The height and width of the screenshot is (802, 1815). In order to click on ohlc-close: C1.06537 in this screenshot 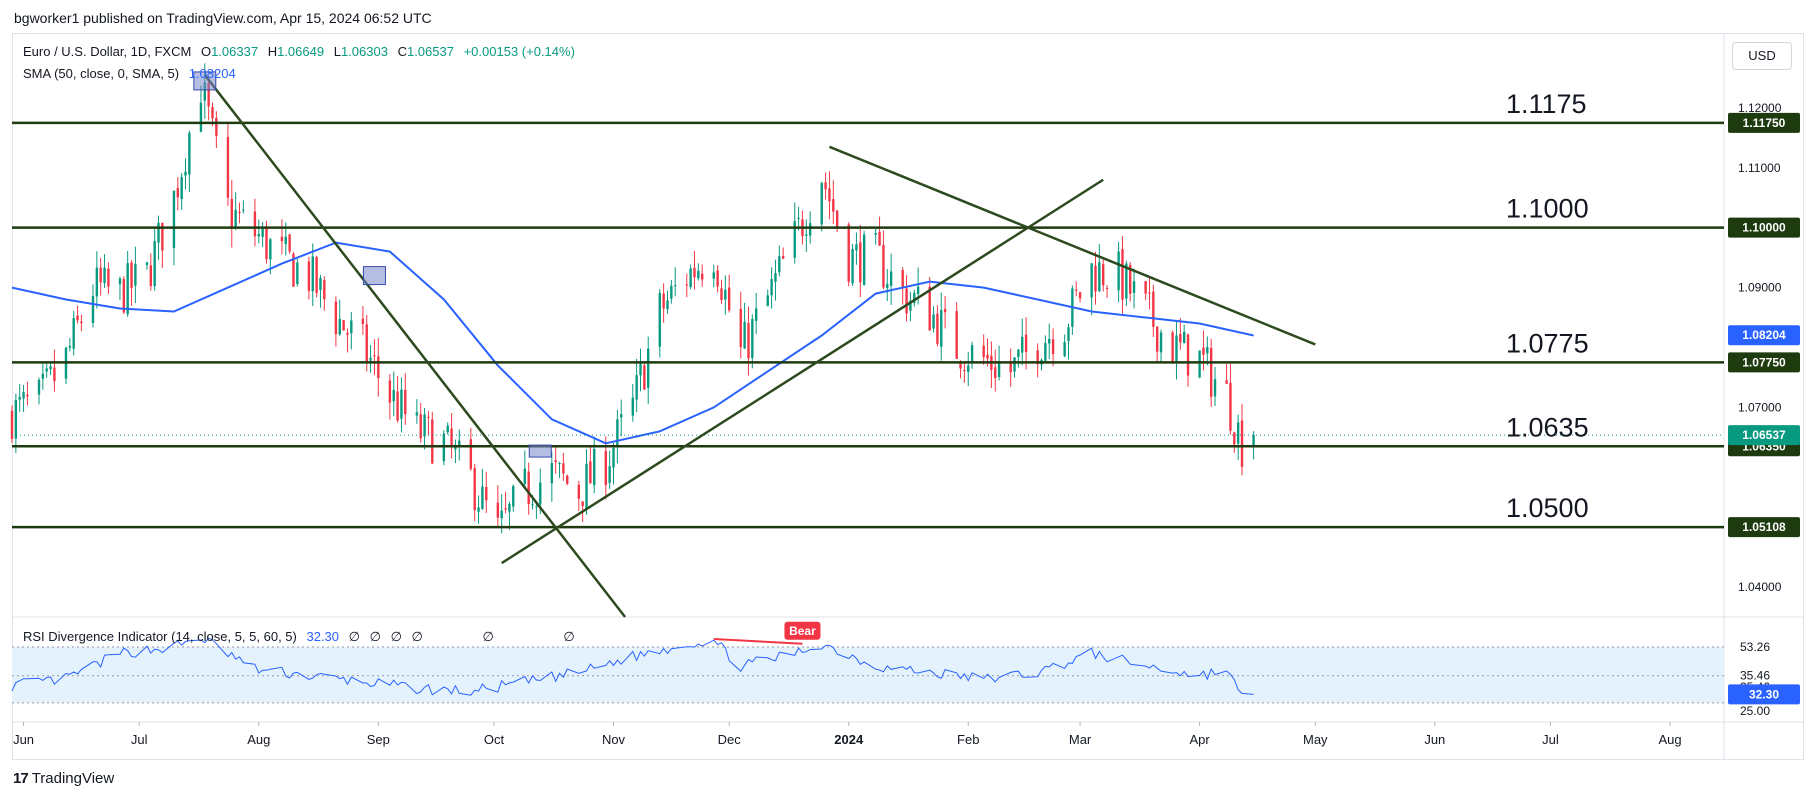, I will do `click(425, 51)`.